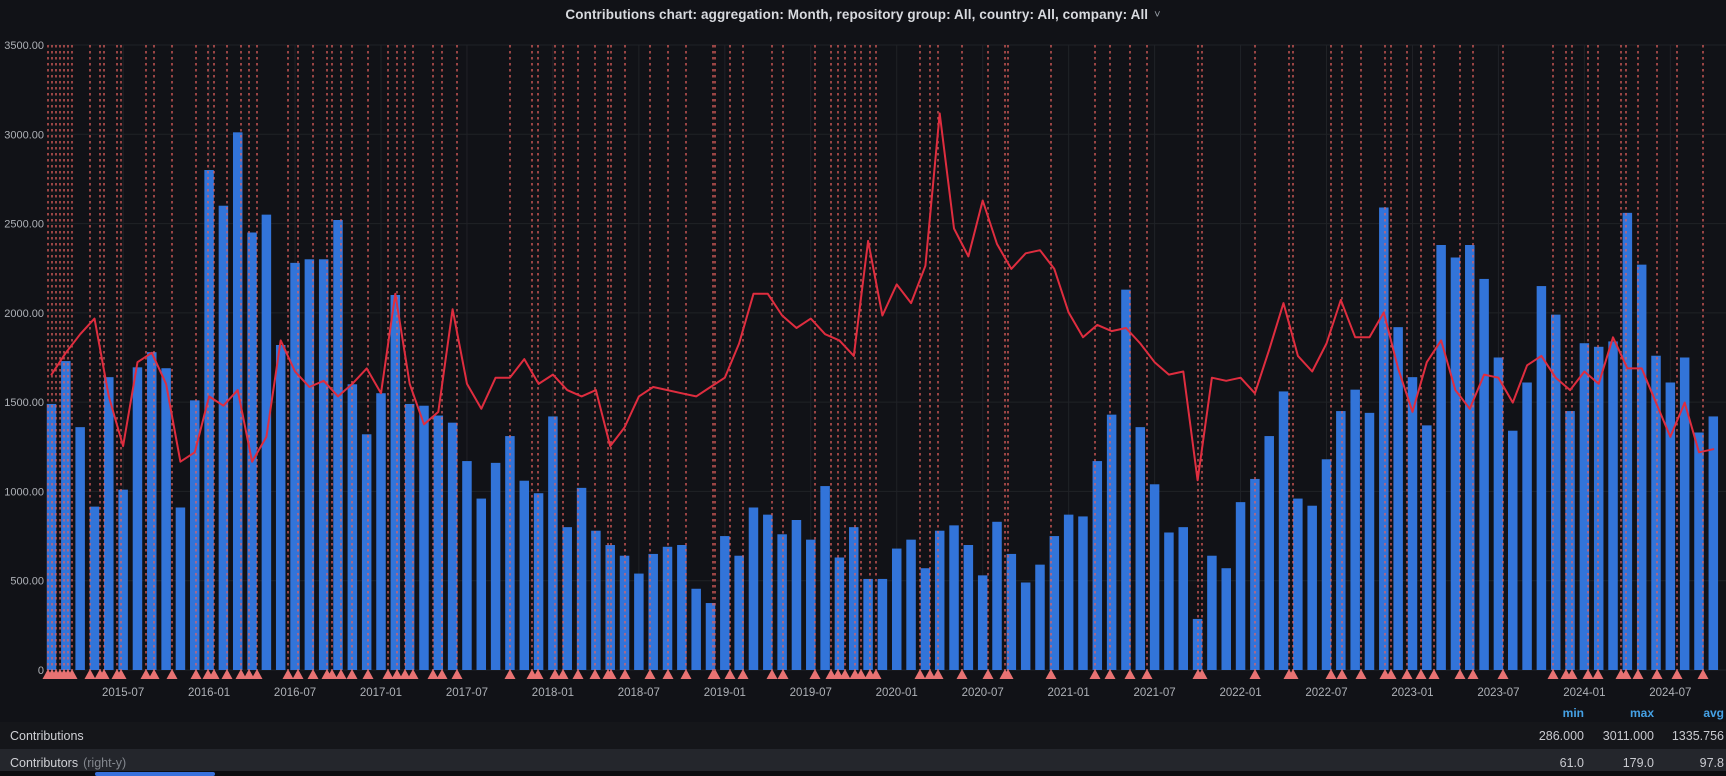 The height and width of the screenshot is (776, 1726). Describe the element at coordinates (1713, 712) in the screenshot. I see `legend-sort-avg: avg` at that location.